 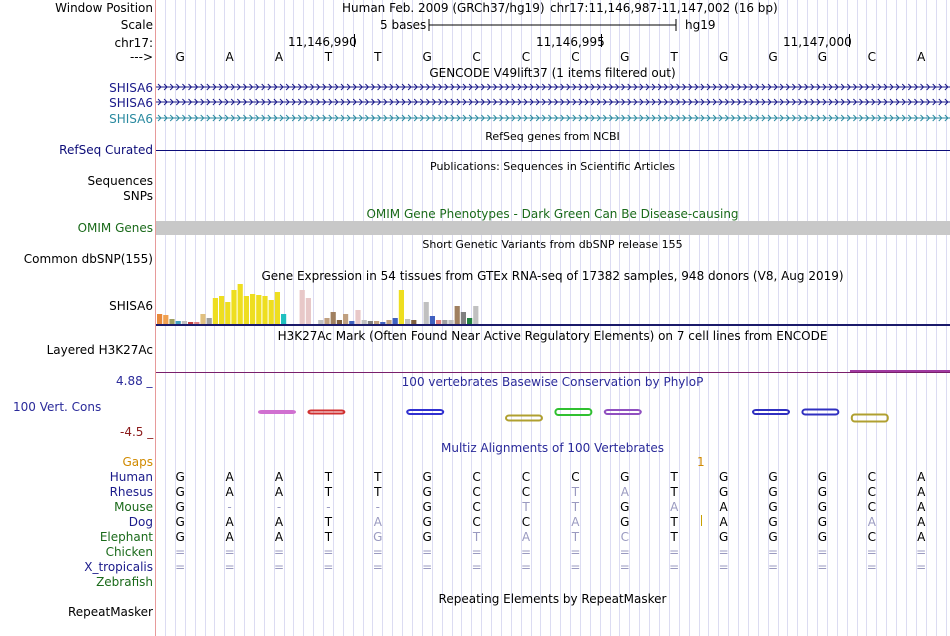 I want to click on species-label-human: Human, so click(x=131, y=477).